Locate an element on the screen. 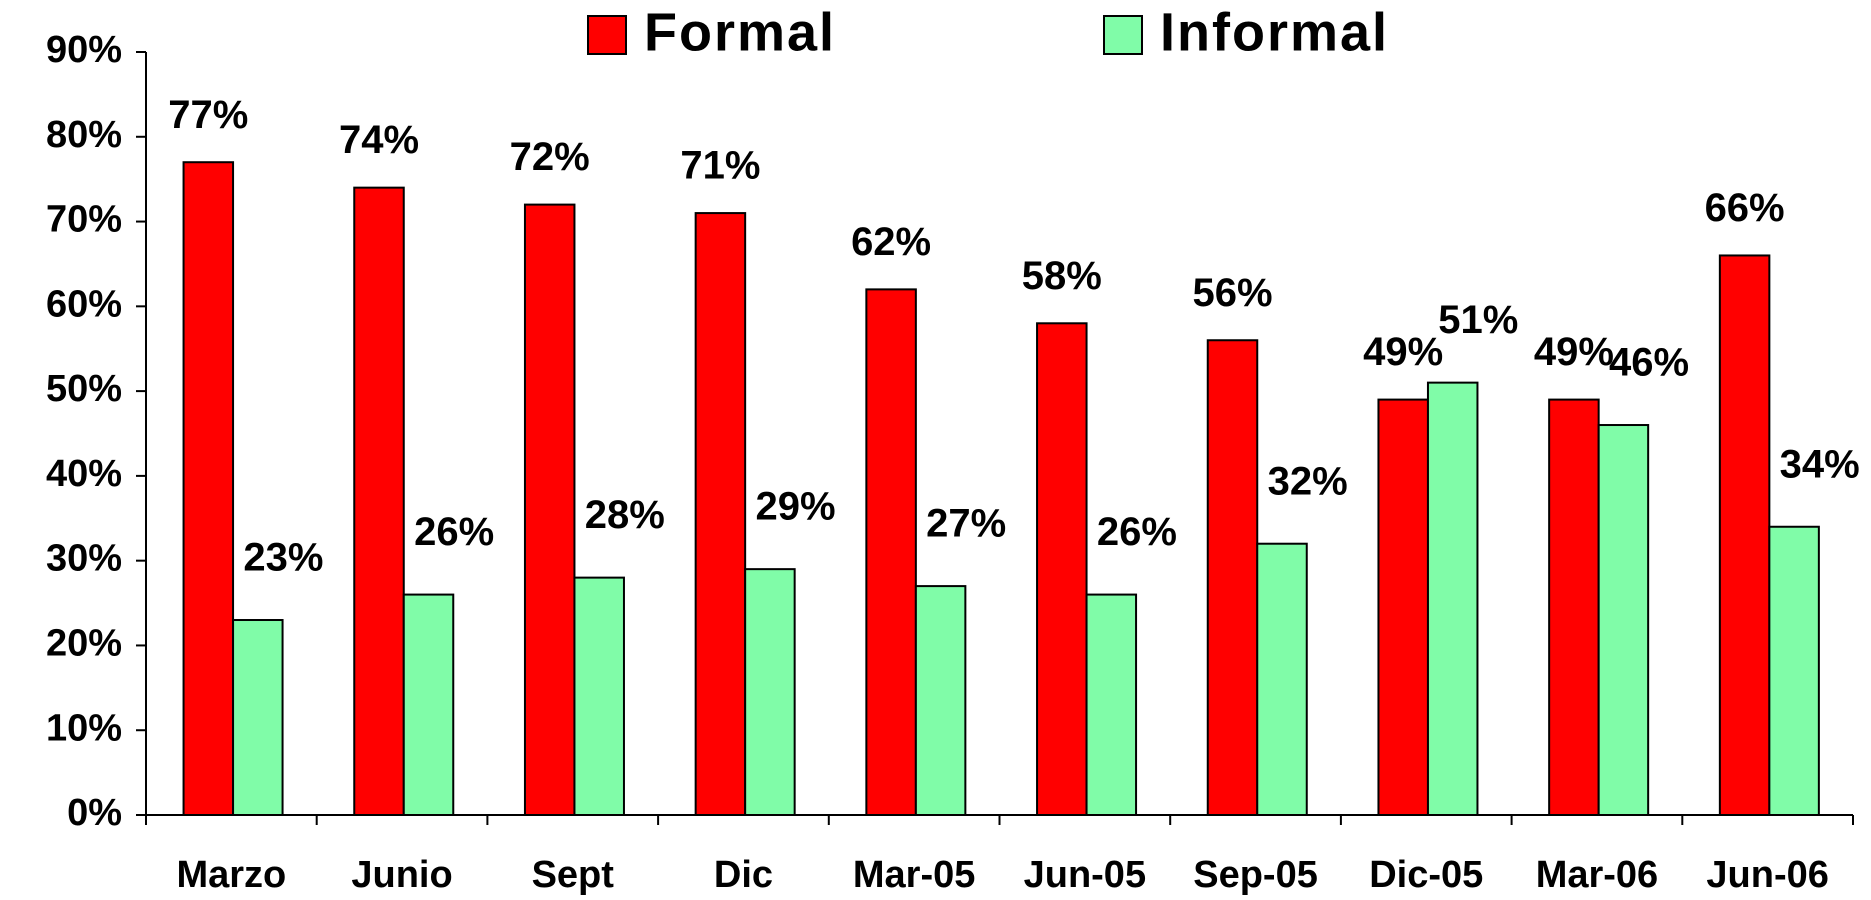 Image resolution: width=1871 pixels, height=900 pixels. data-label: 32% is located at coordinates (1308, 481).